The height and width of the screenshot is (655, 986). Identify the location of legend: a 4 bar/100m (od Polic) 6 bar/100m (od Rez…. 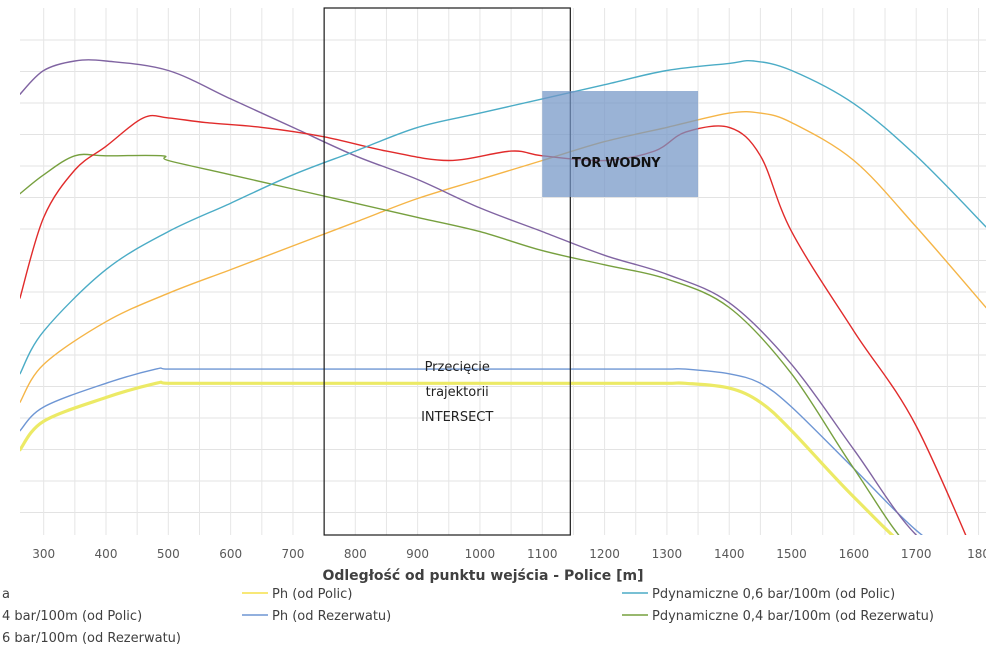
(468, 616).